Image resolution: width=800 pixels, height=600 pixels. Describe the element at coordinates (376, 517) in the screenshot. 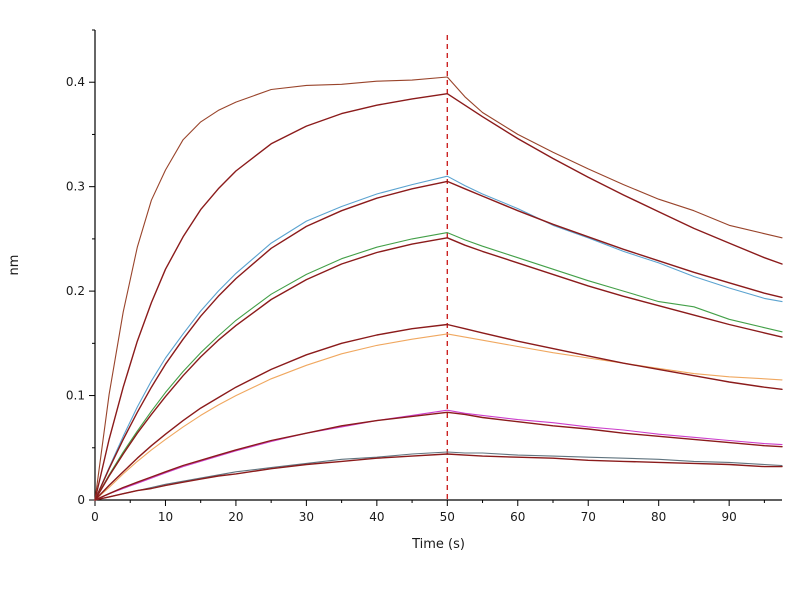

I see `x-tick-label: 40` at that location.